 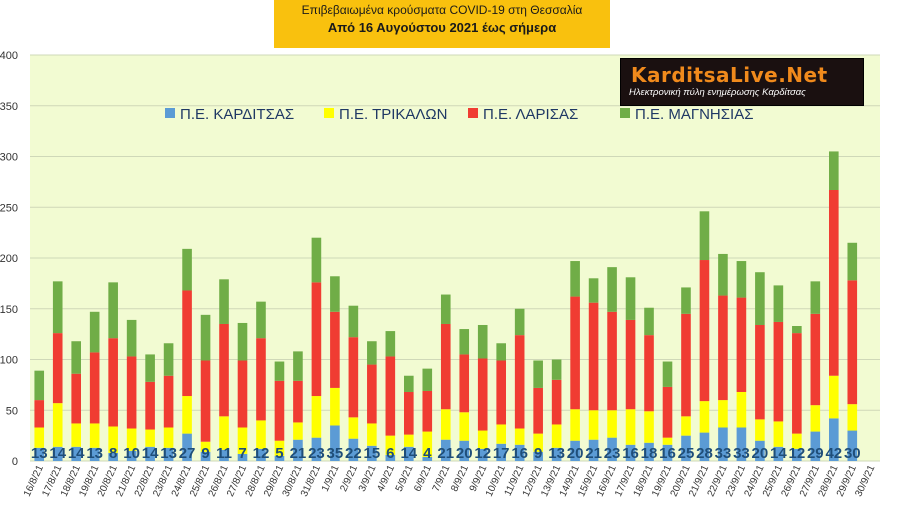 I want to click on bar-value-label: 27, so click(x=187, y=453).